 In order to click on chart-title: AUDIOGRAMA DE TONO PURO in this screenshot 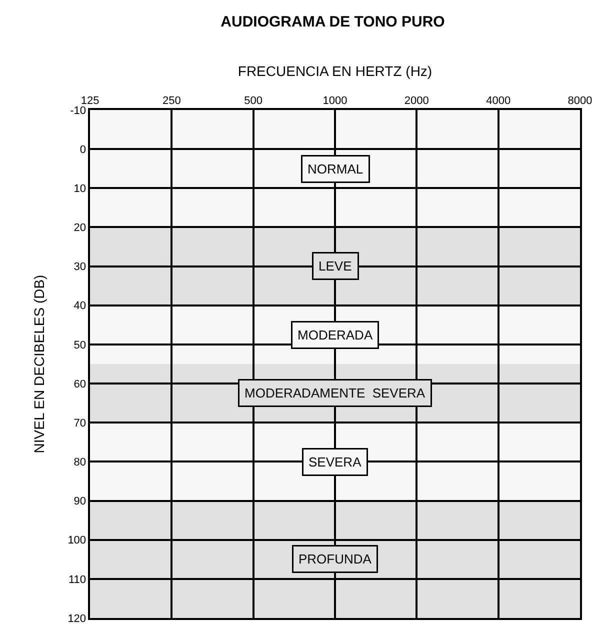, I will do `click(333, 21)`.